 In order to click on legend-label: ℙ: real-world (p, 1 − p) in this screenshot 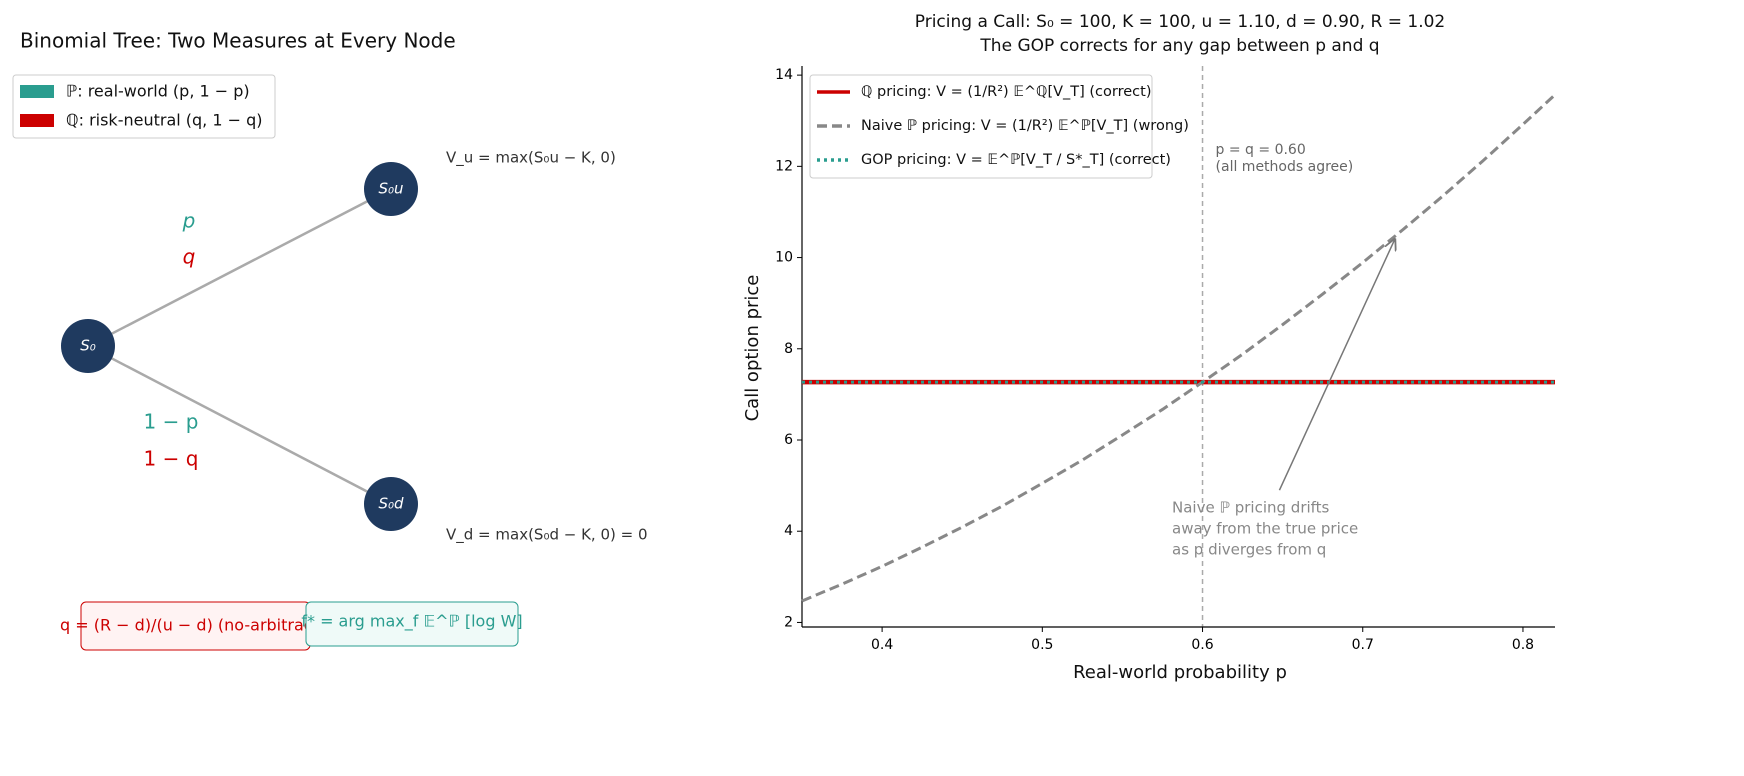, I will do `click(158, 91)`.